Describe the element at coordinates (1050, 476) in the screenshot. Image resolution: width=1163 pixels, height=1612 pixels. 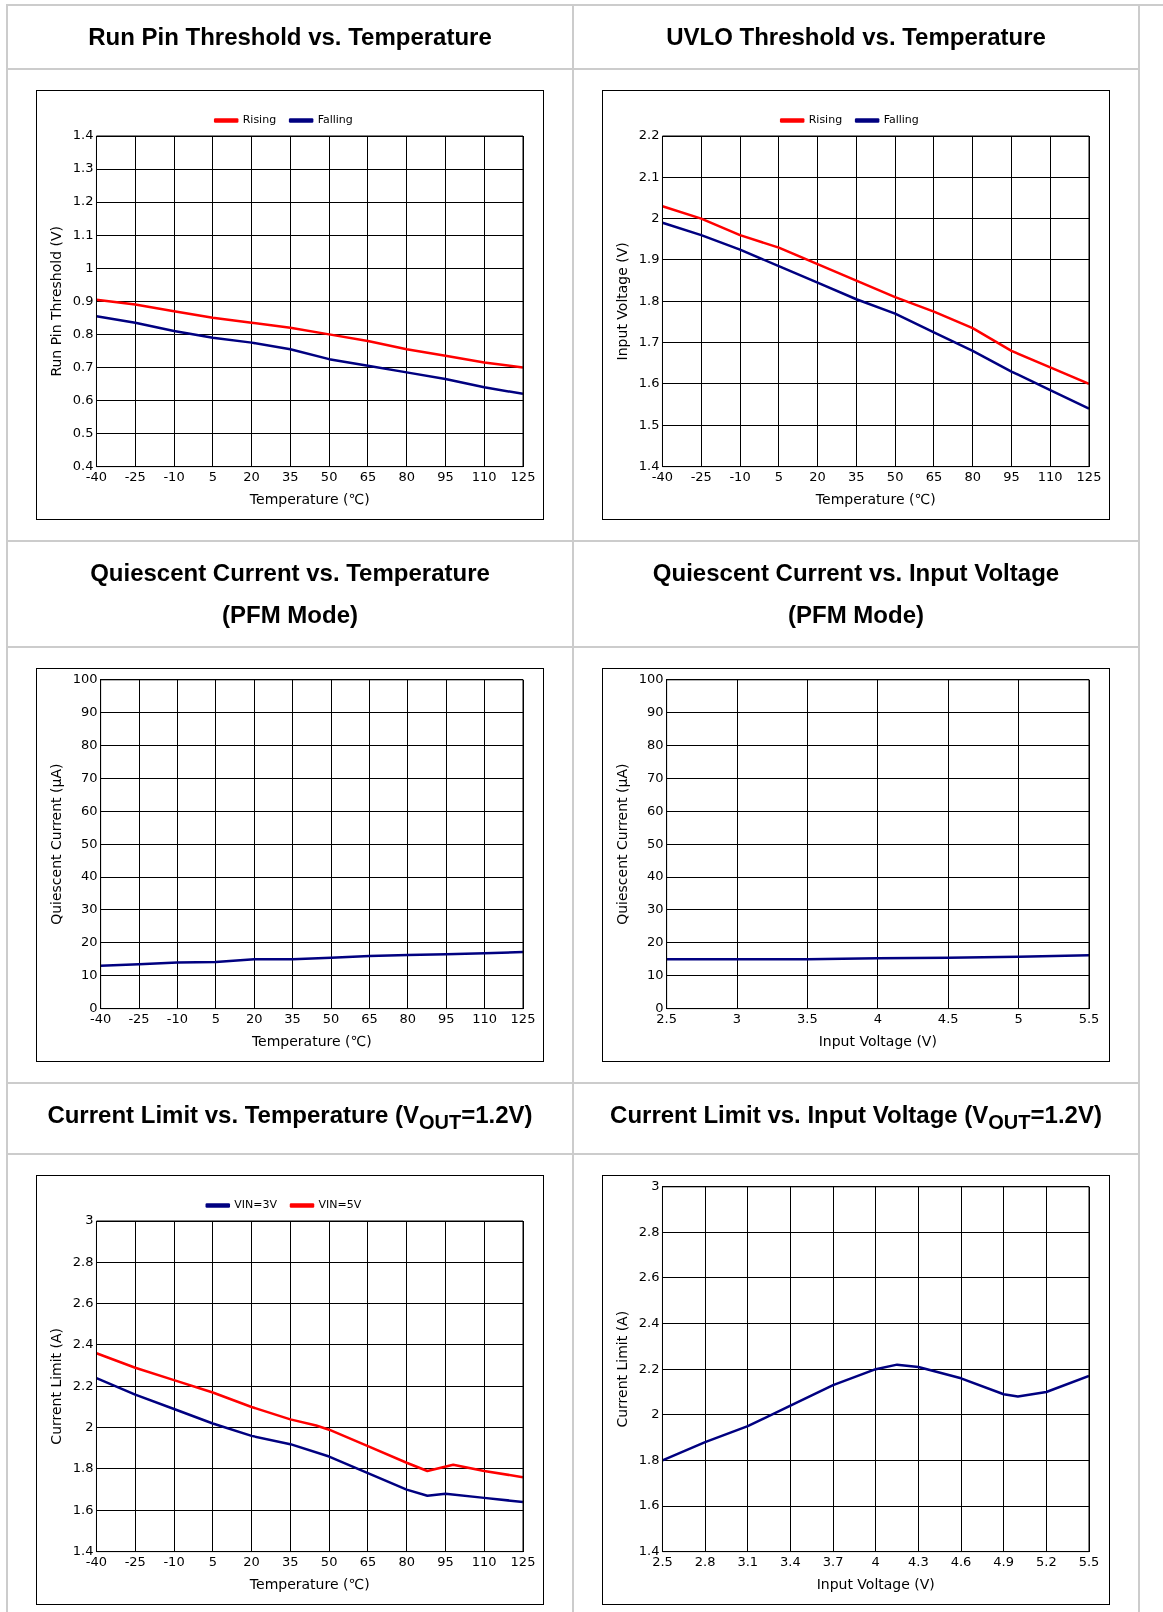
I see `x-tick-label: 110` at that location.